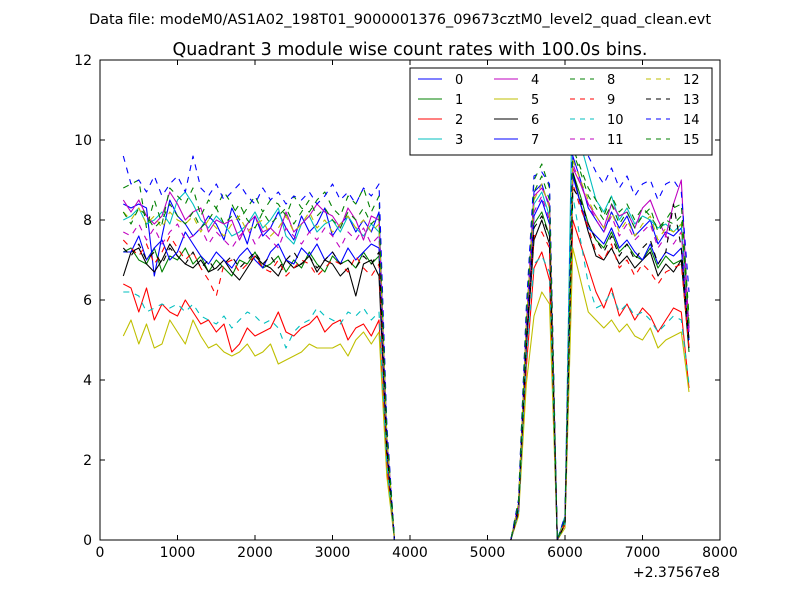 This screenshot has height=604, width=800. I want to click on legend-box, so click(561, 111).